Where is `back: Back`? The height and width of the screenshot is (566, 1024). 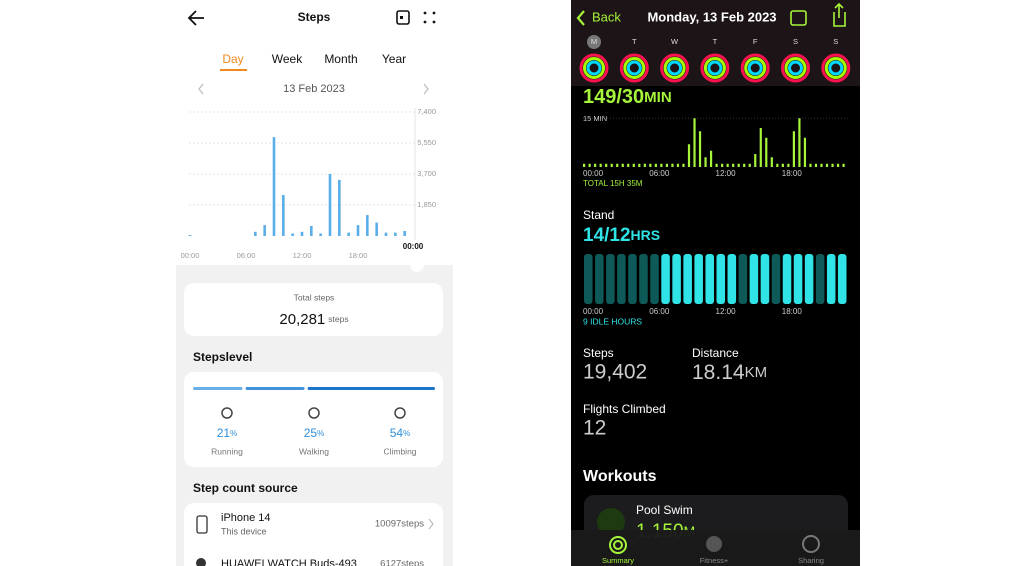 back: Back is located at coordinates (606, 16).